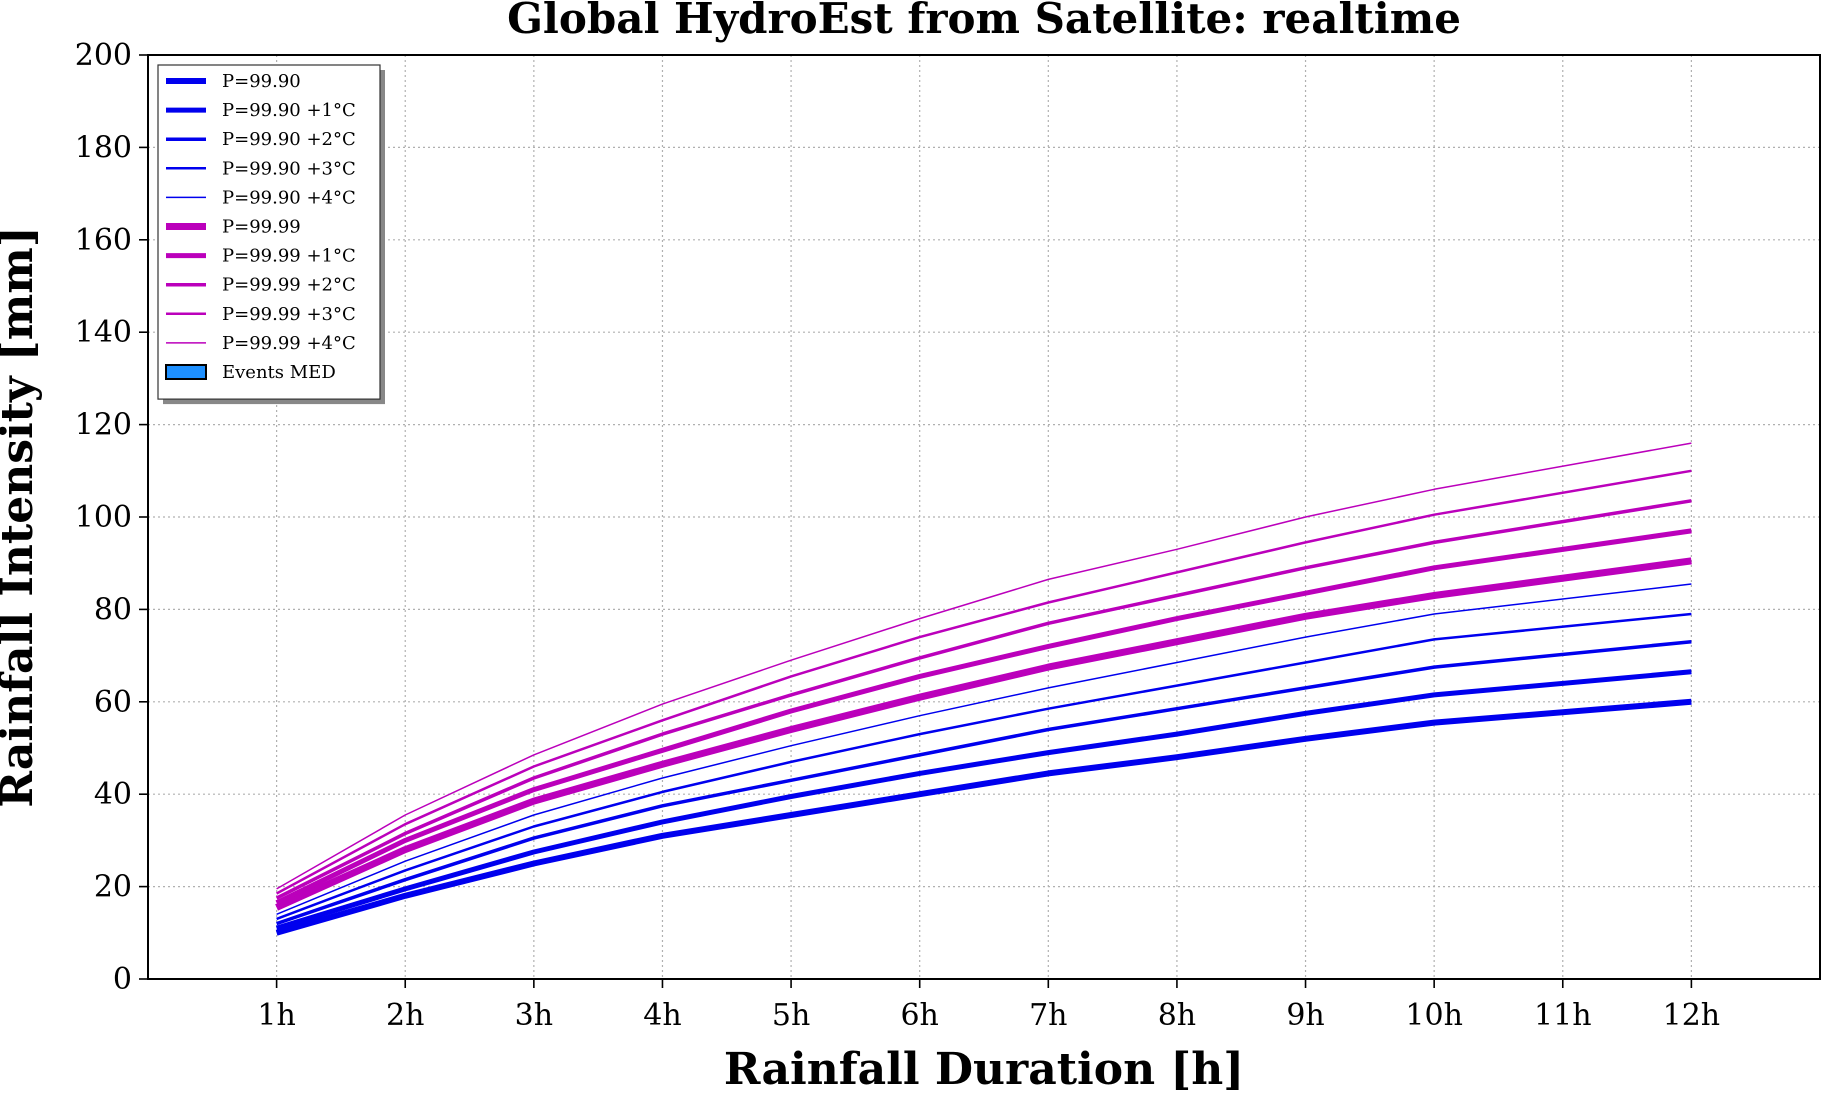  I want to click on legend-label: P=99.99 +3°C, so click(289, 314).